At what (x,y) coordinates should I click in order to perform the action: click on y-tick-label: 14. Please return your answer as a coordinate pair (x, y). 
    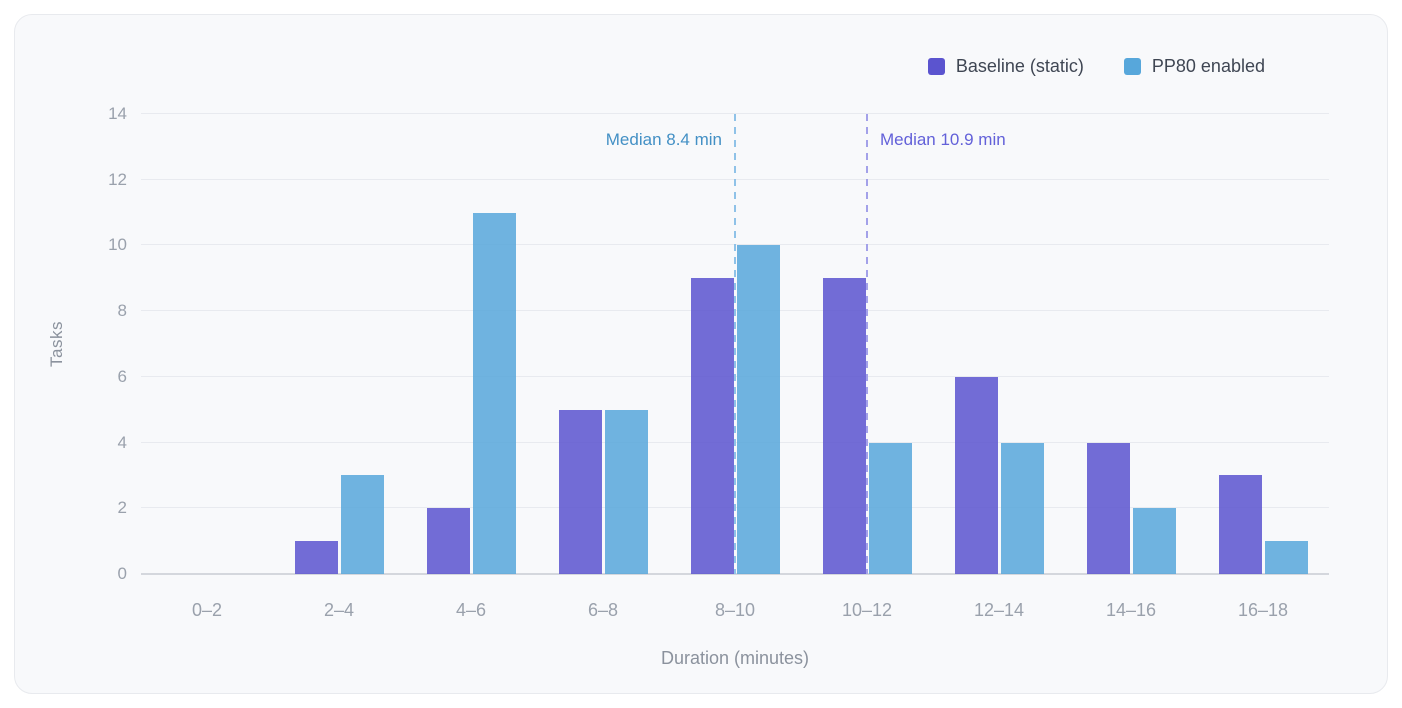
    Looking at the image, I should click on (117, 113).